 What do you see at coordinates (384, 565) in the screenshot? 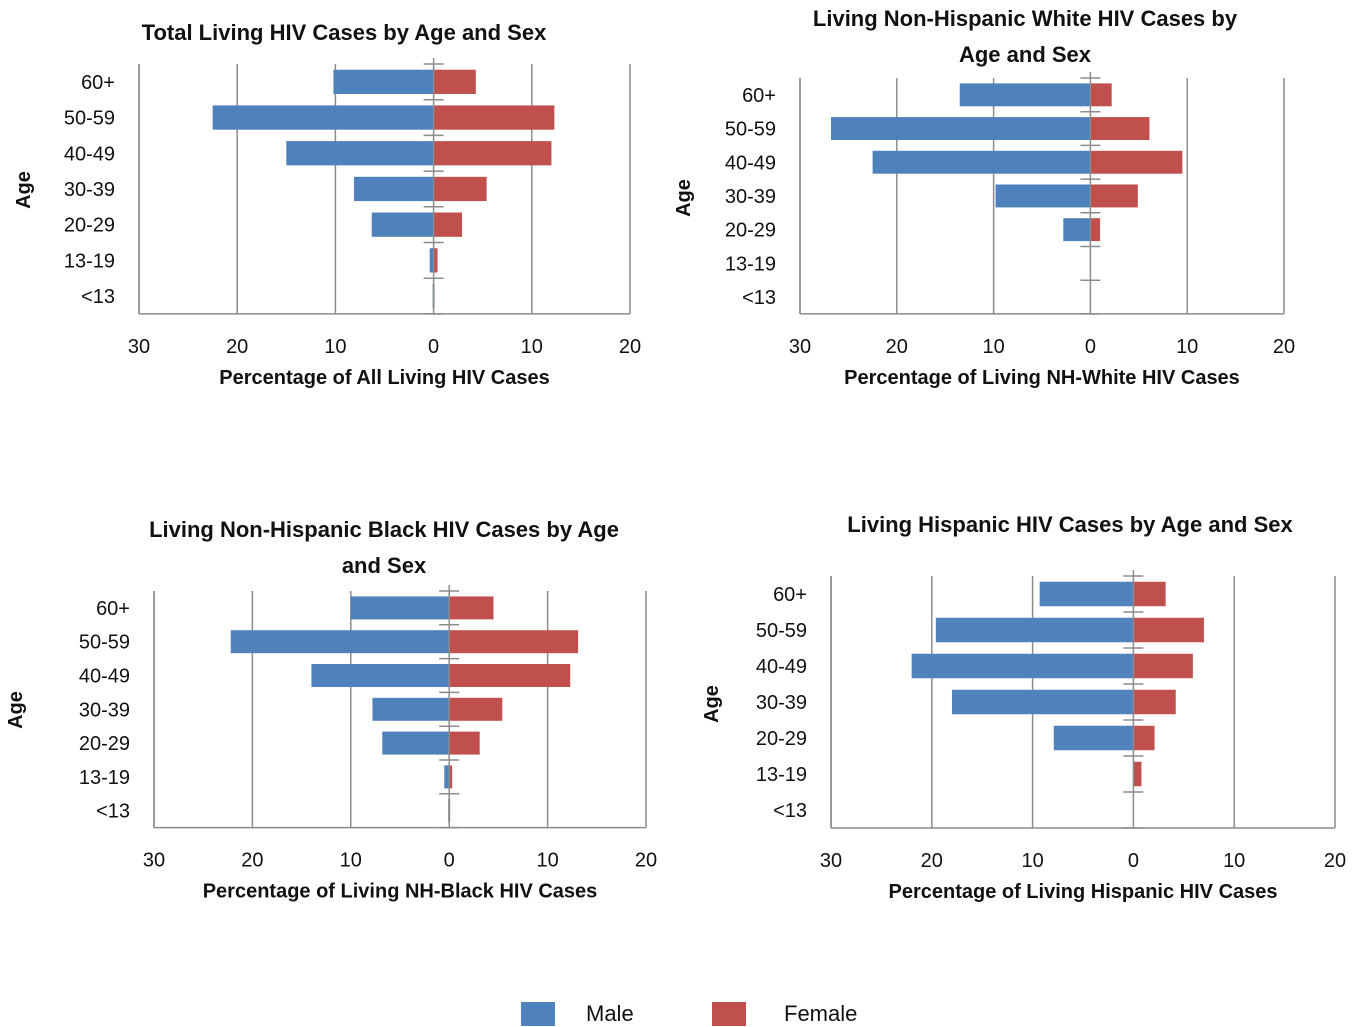
I see `chart-title: and Sex` at bounding box center [384, 565].